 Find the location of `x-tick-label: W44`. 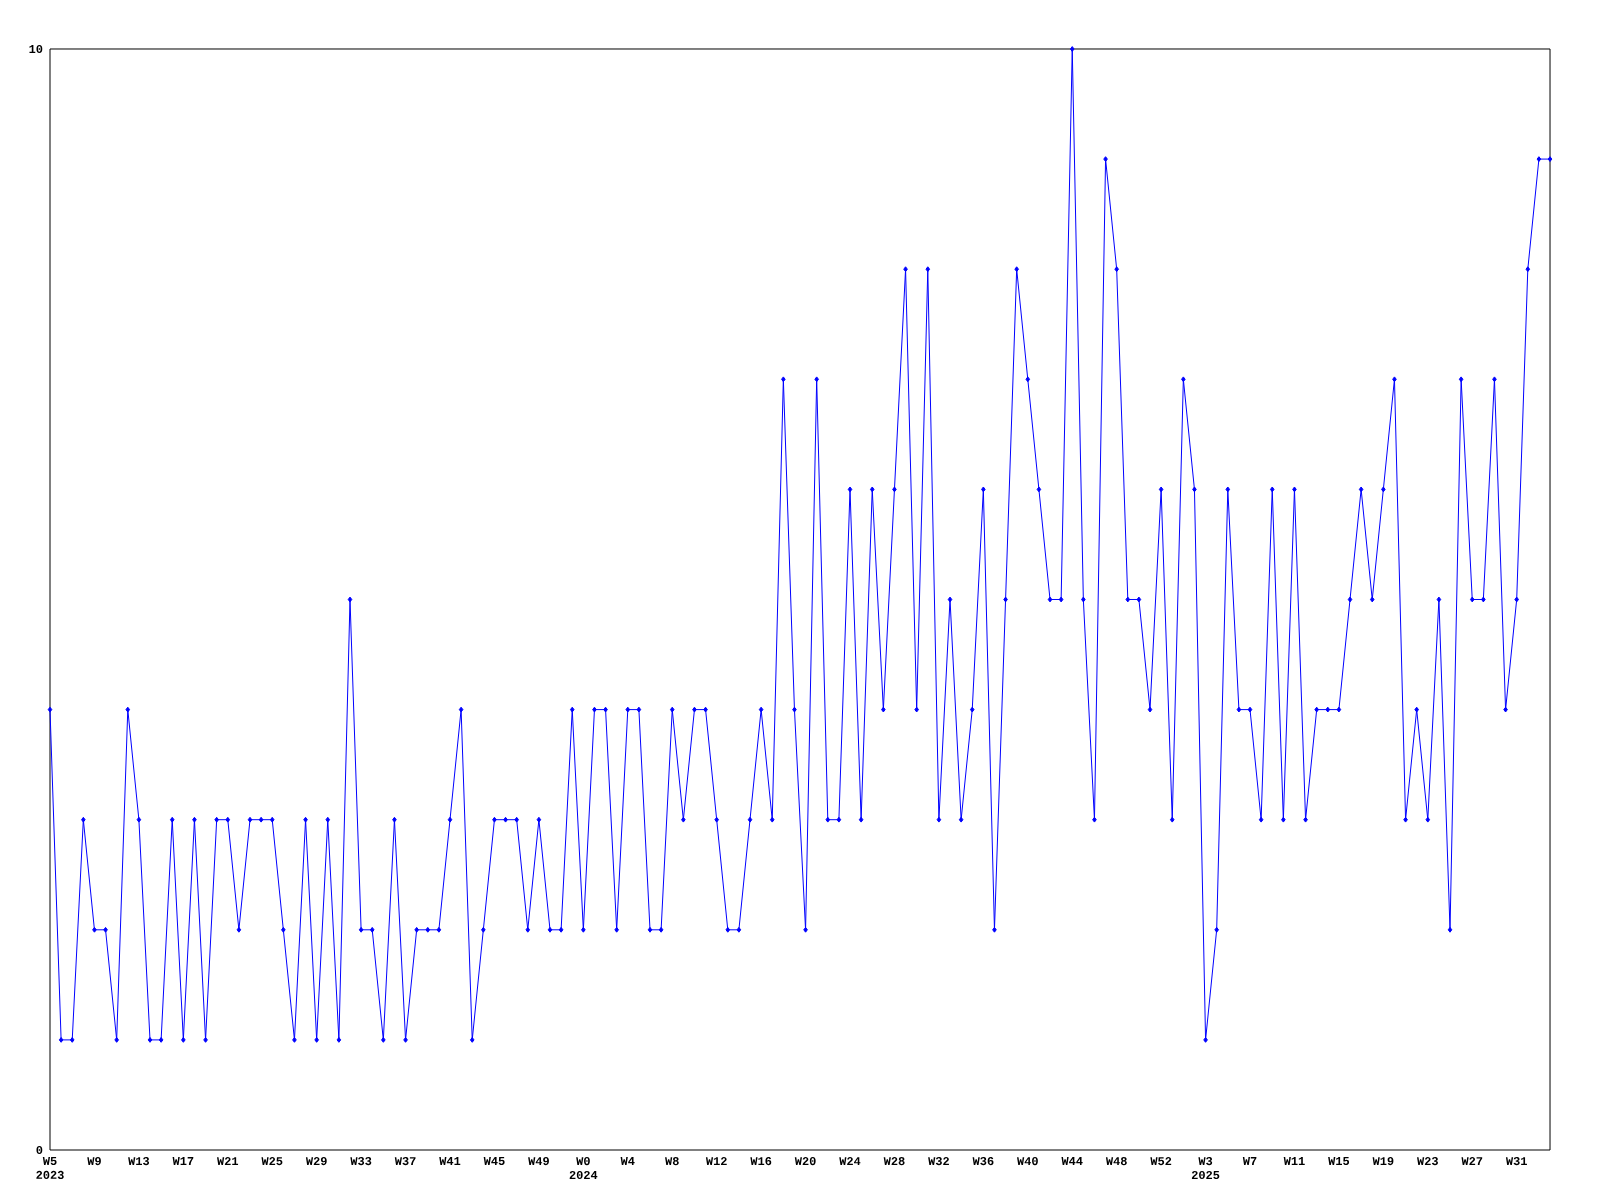

x-tick-label: W44 is located at coordinates (1072, 1161).